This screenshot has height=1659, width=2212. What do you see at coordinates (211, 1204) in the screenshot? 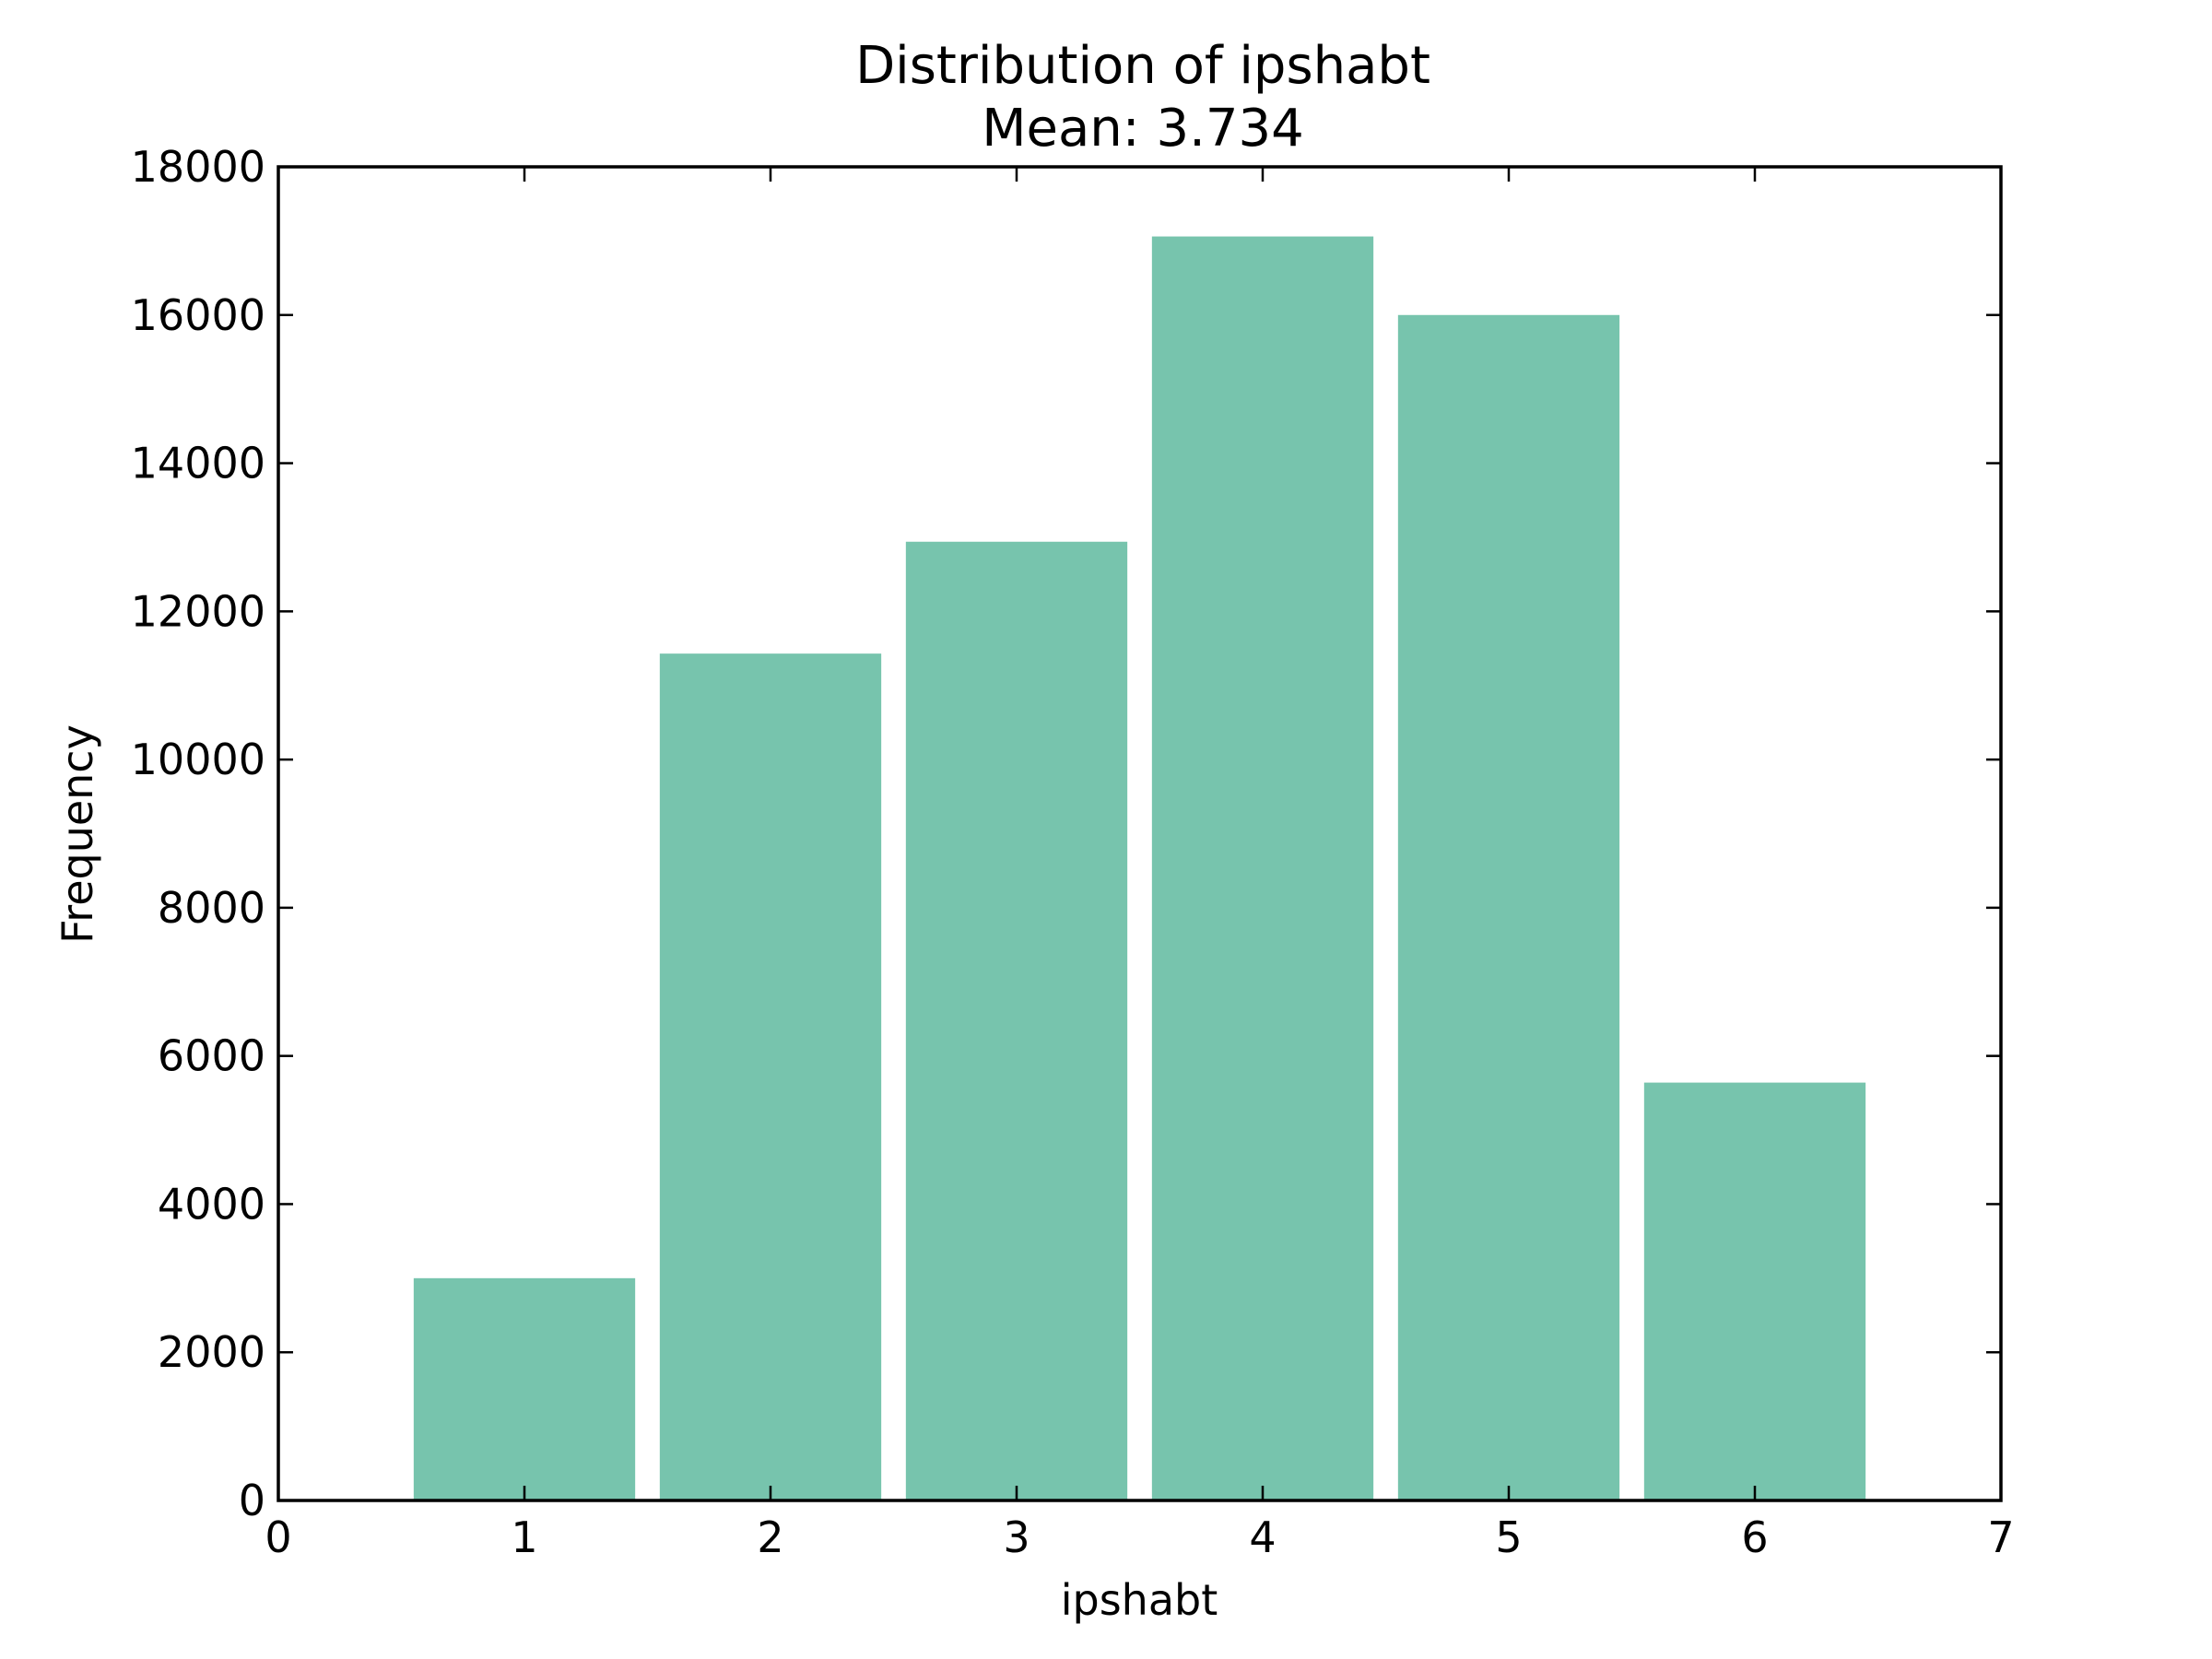
I see `y-tick-label-4000: 4000` at bounding box center [211, 1204].